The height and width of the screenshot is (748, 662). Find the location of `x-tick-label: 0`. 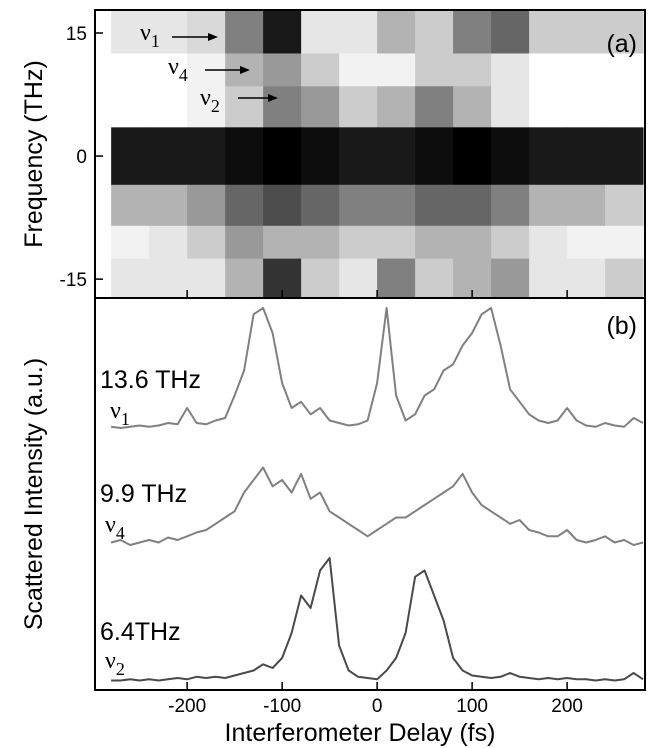

x-tick-label: 0 is located at coordinates (377, 706).